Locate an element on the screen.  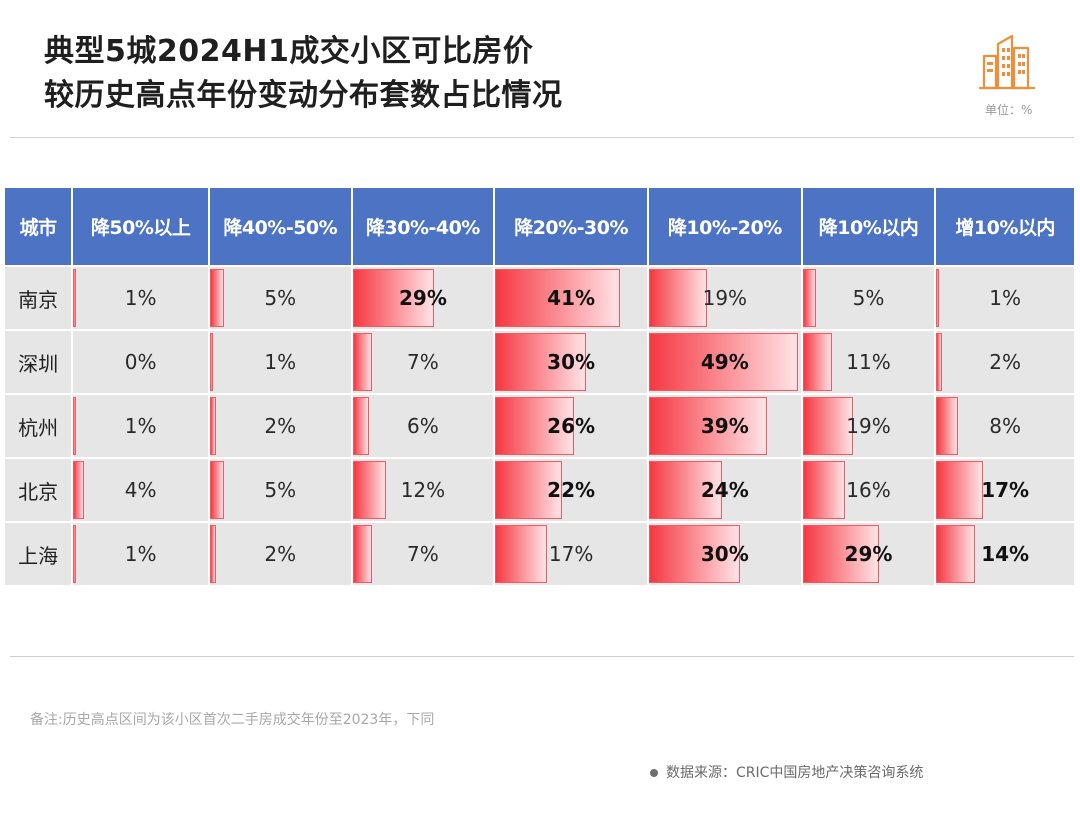
value-label: 6% is located at coordinates (423, 426).